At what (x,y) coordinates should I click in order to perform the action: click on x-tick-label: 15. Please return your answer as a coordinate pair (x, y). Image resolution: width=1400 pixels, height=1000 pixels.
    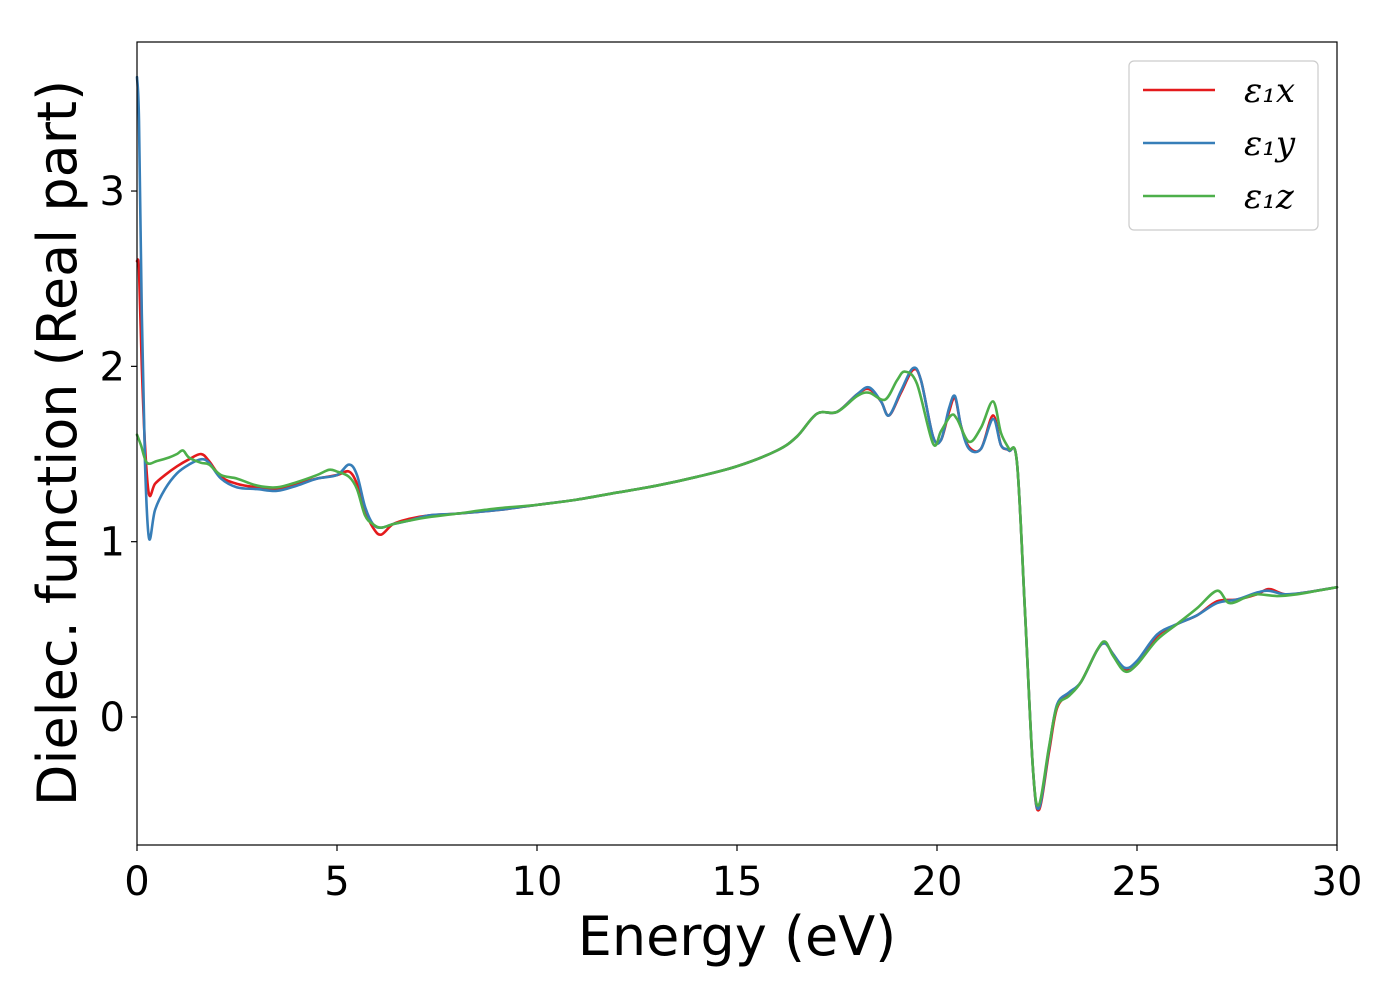
    Looking at the image, I should click on (737, 882).